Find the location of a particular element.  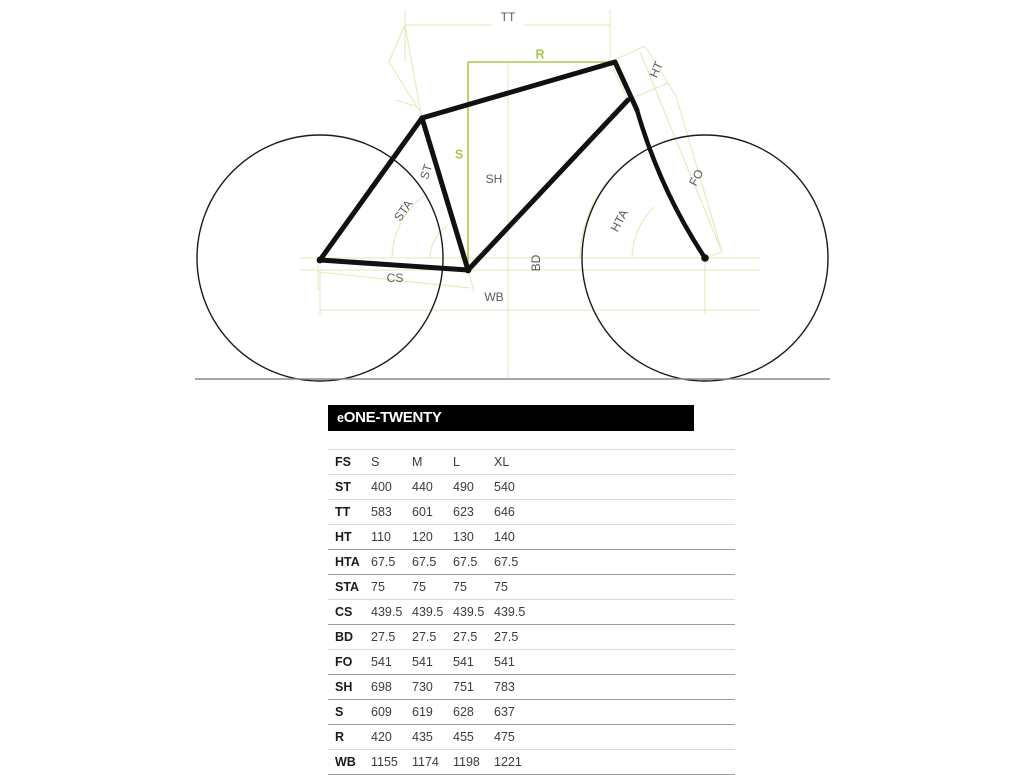

row-key-r: R is located at coordinates (348, 737).